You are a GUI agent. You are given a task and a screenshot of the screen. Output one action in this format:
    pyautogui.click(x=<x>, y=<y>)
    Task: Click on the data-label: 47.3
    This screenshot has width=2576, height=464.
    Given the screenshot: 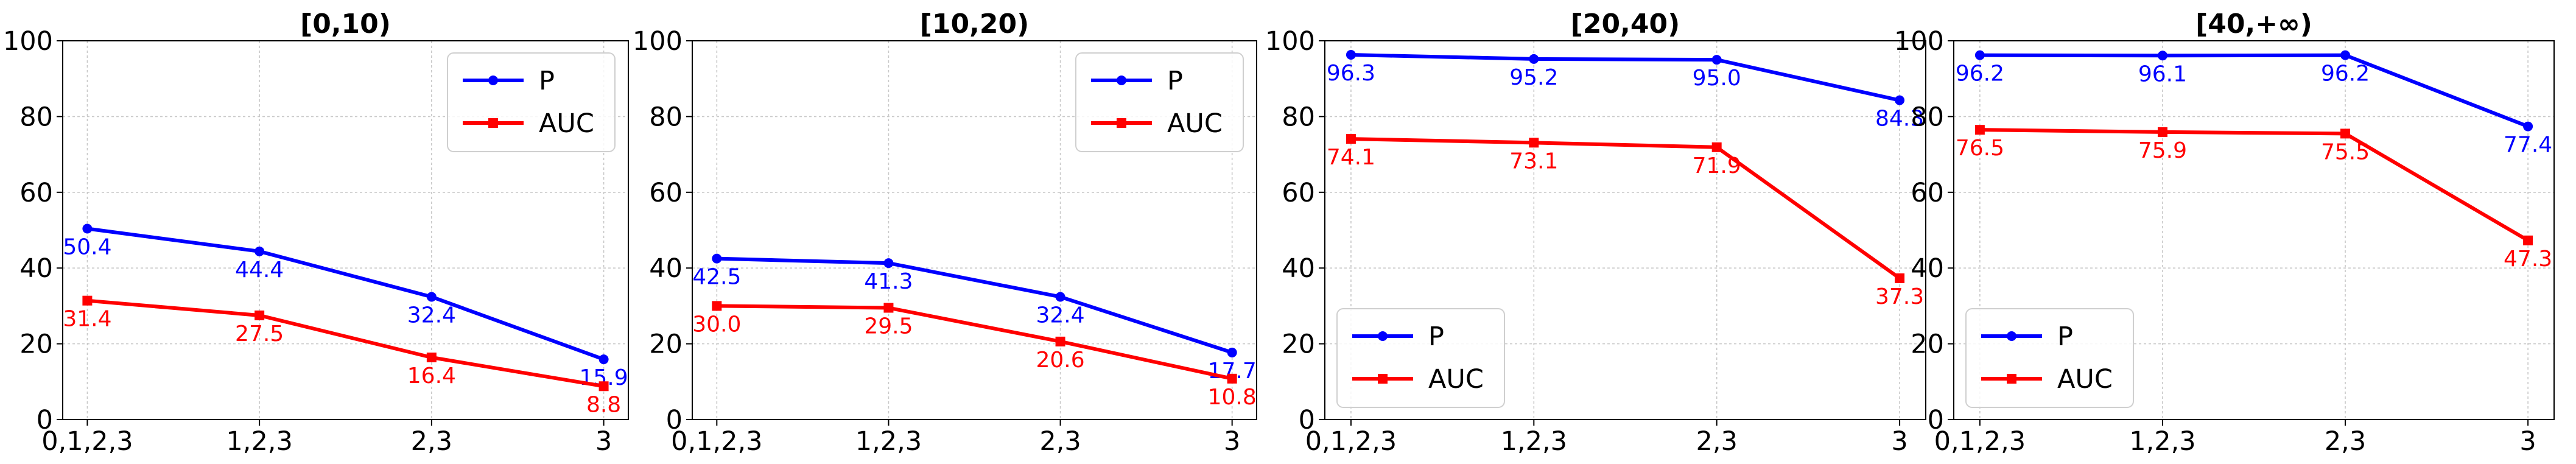 What is the action you would take?
    pyautogui.click(x=2528, y=259)
    